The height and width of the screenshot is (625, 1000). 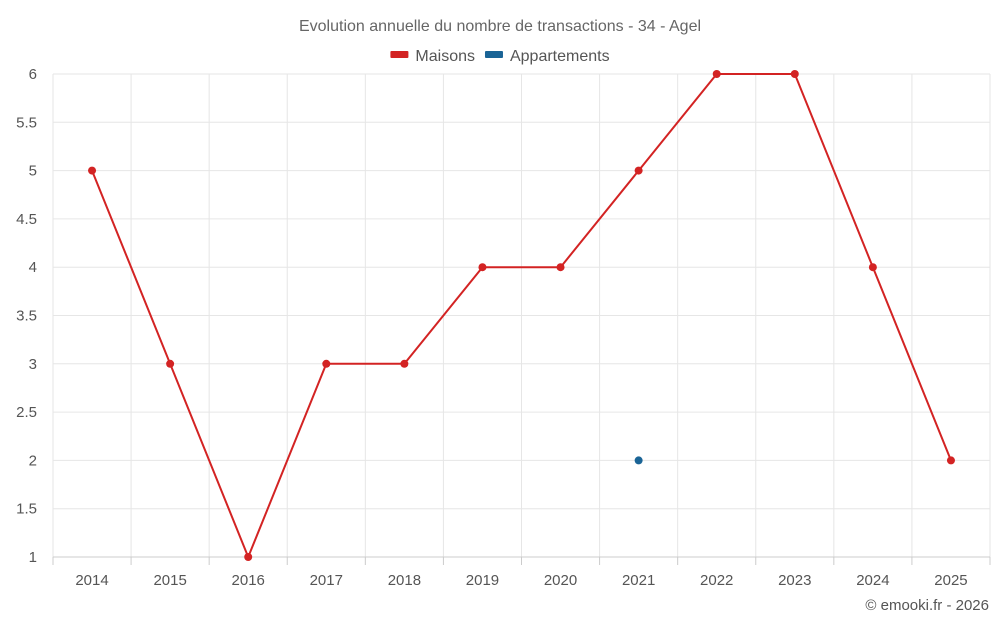 I want to click on credit-text: © emooki.fr - 2026, so click(x=927, y=605).